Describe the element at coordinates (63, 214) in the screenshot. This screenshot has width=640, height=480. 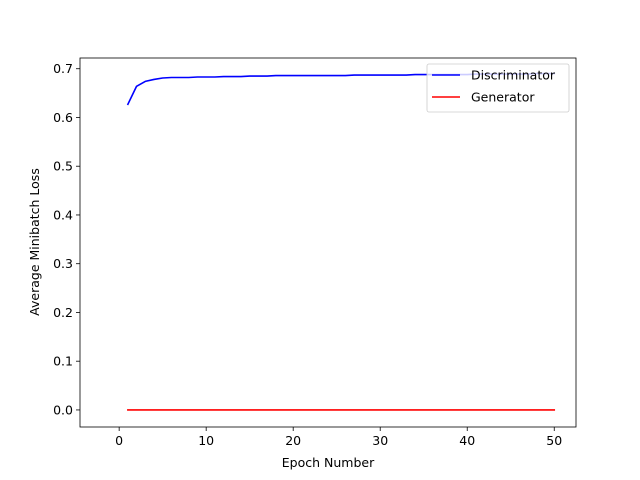
I see `y-tick-label: 0.4` at that location.